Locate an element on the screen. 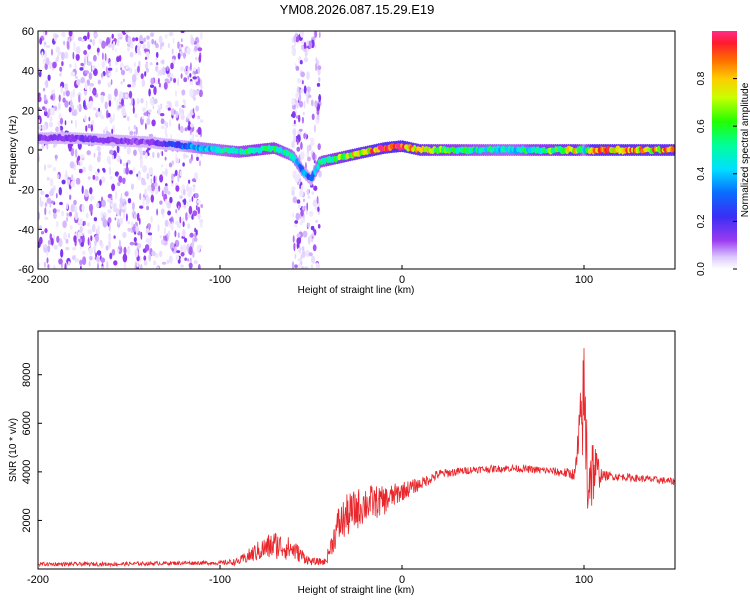 This screenshot has height=600, width=750. spectrogram-y-tick-label: -60 is located at coordinates (26, 270).